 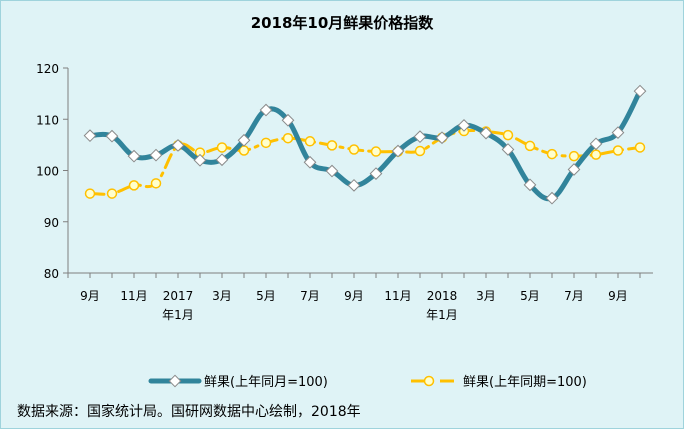 What do you see at coordinates (266, 382) in the screenshot?
I see `legend-label-1: 鲜果(上年同月=100)` at bounding box center [266, 382].